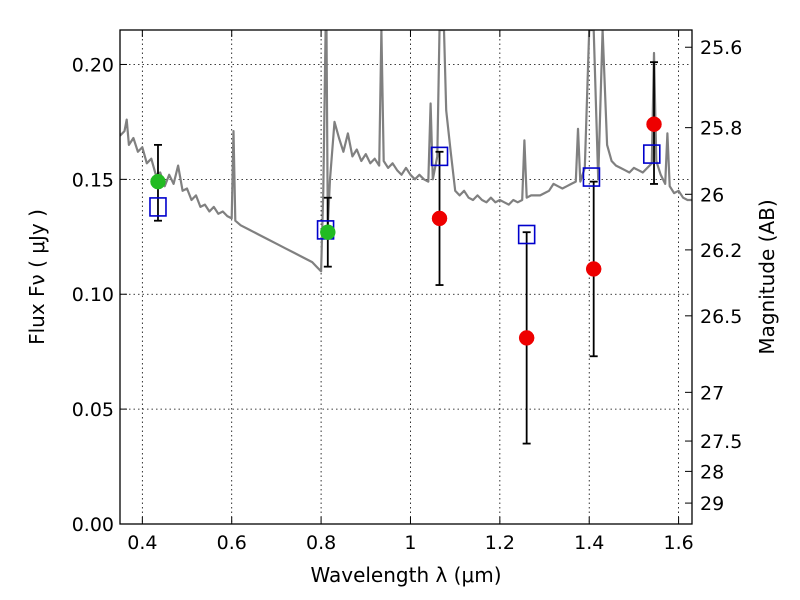  Describe the element at coordinates (142, 543) in the screenshot. I see `x-tick-label: 0.4` at that location.